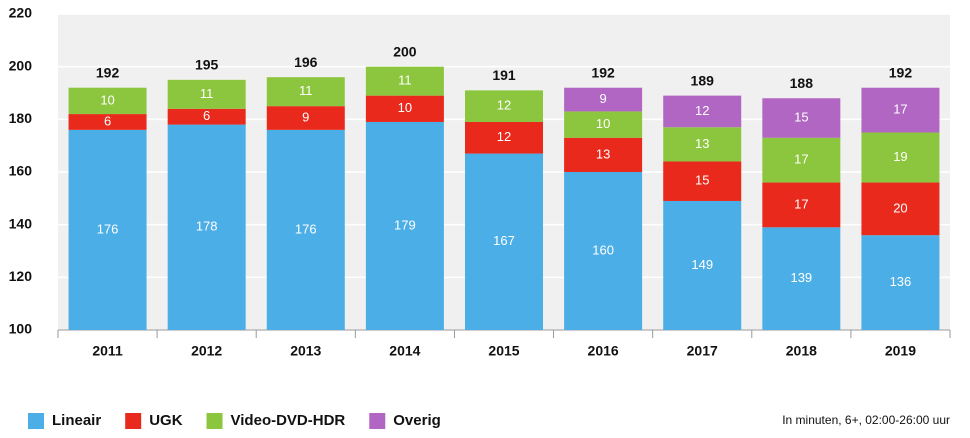 Image resolution: width=970 pixels, height=438 pixels. I want to click on segment-label: 179, so click(405, 224).